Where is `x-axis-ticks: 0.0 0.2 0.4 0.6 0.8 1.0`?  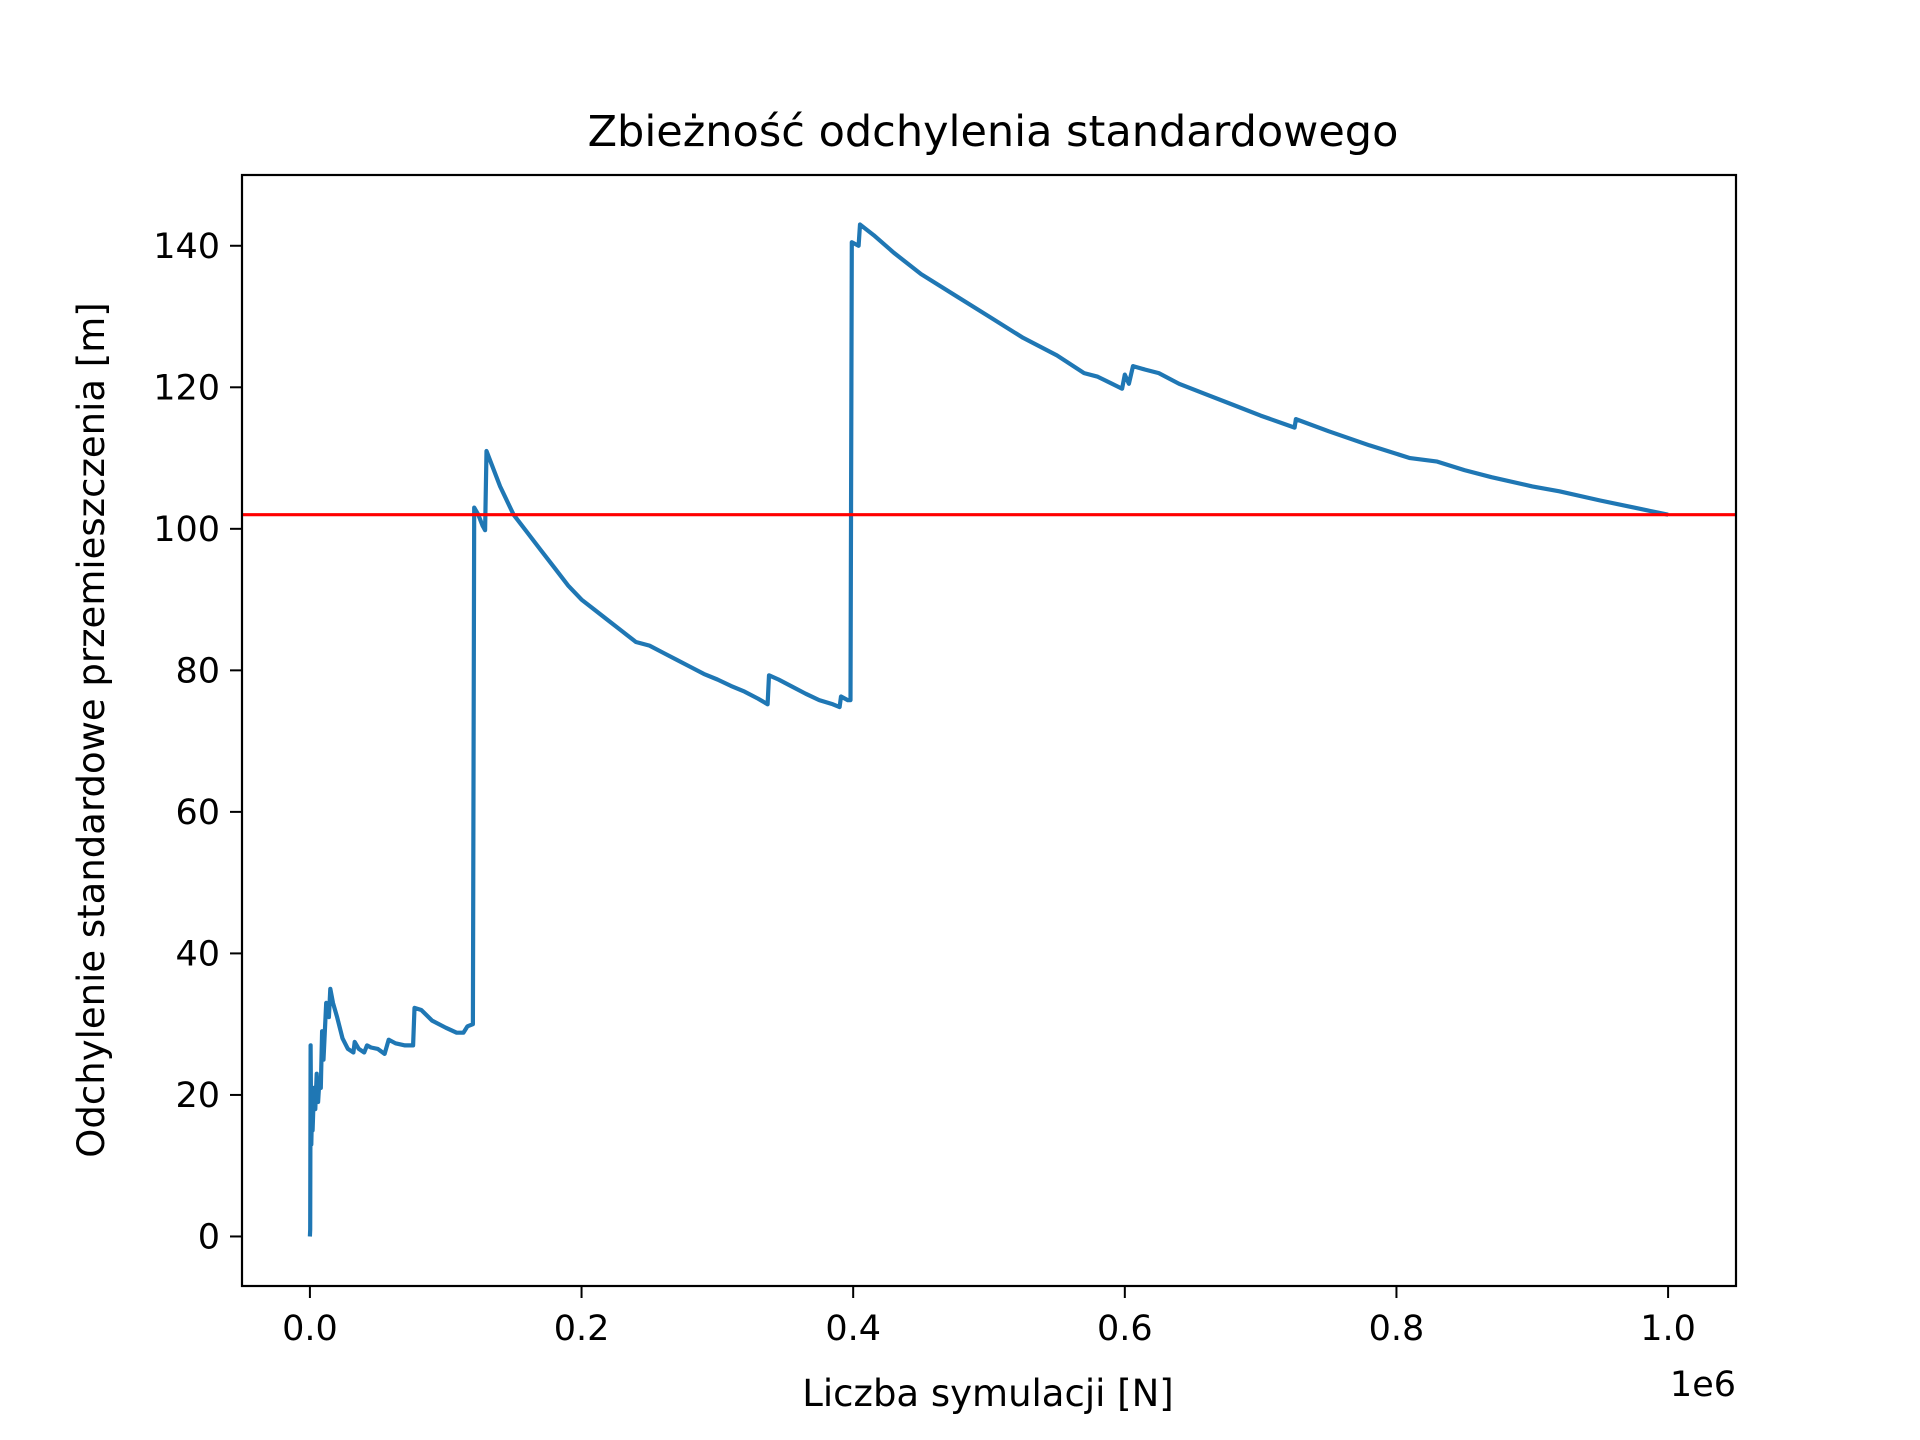
x-axis-ticks: 0.0 0.2 0.4 0.6 0.8 1.0 is located at coordinates (989, 1317).